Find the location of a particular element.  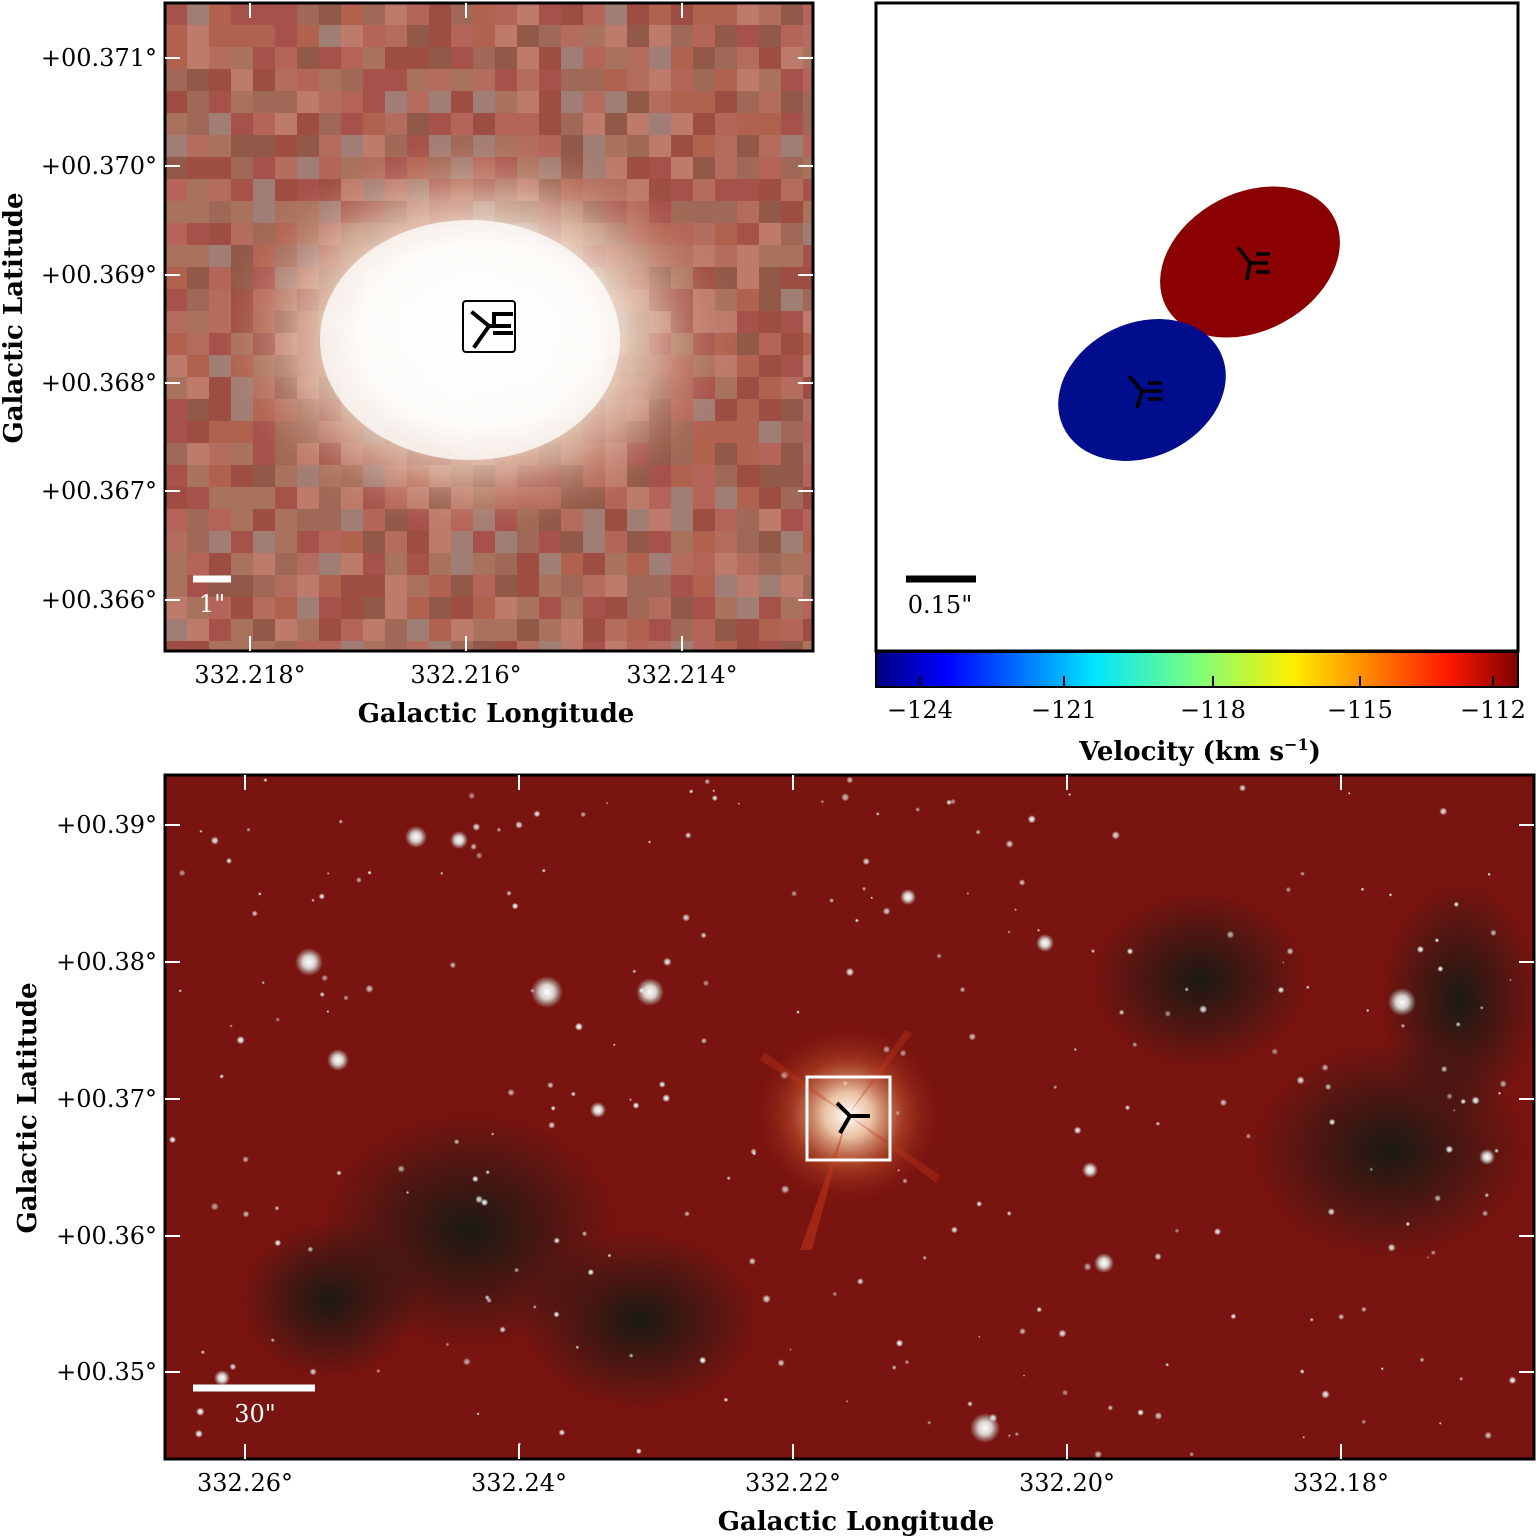

wide-xtick: 332.20° is located at coordinates (1067, 1483).